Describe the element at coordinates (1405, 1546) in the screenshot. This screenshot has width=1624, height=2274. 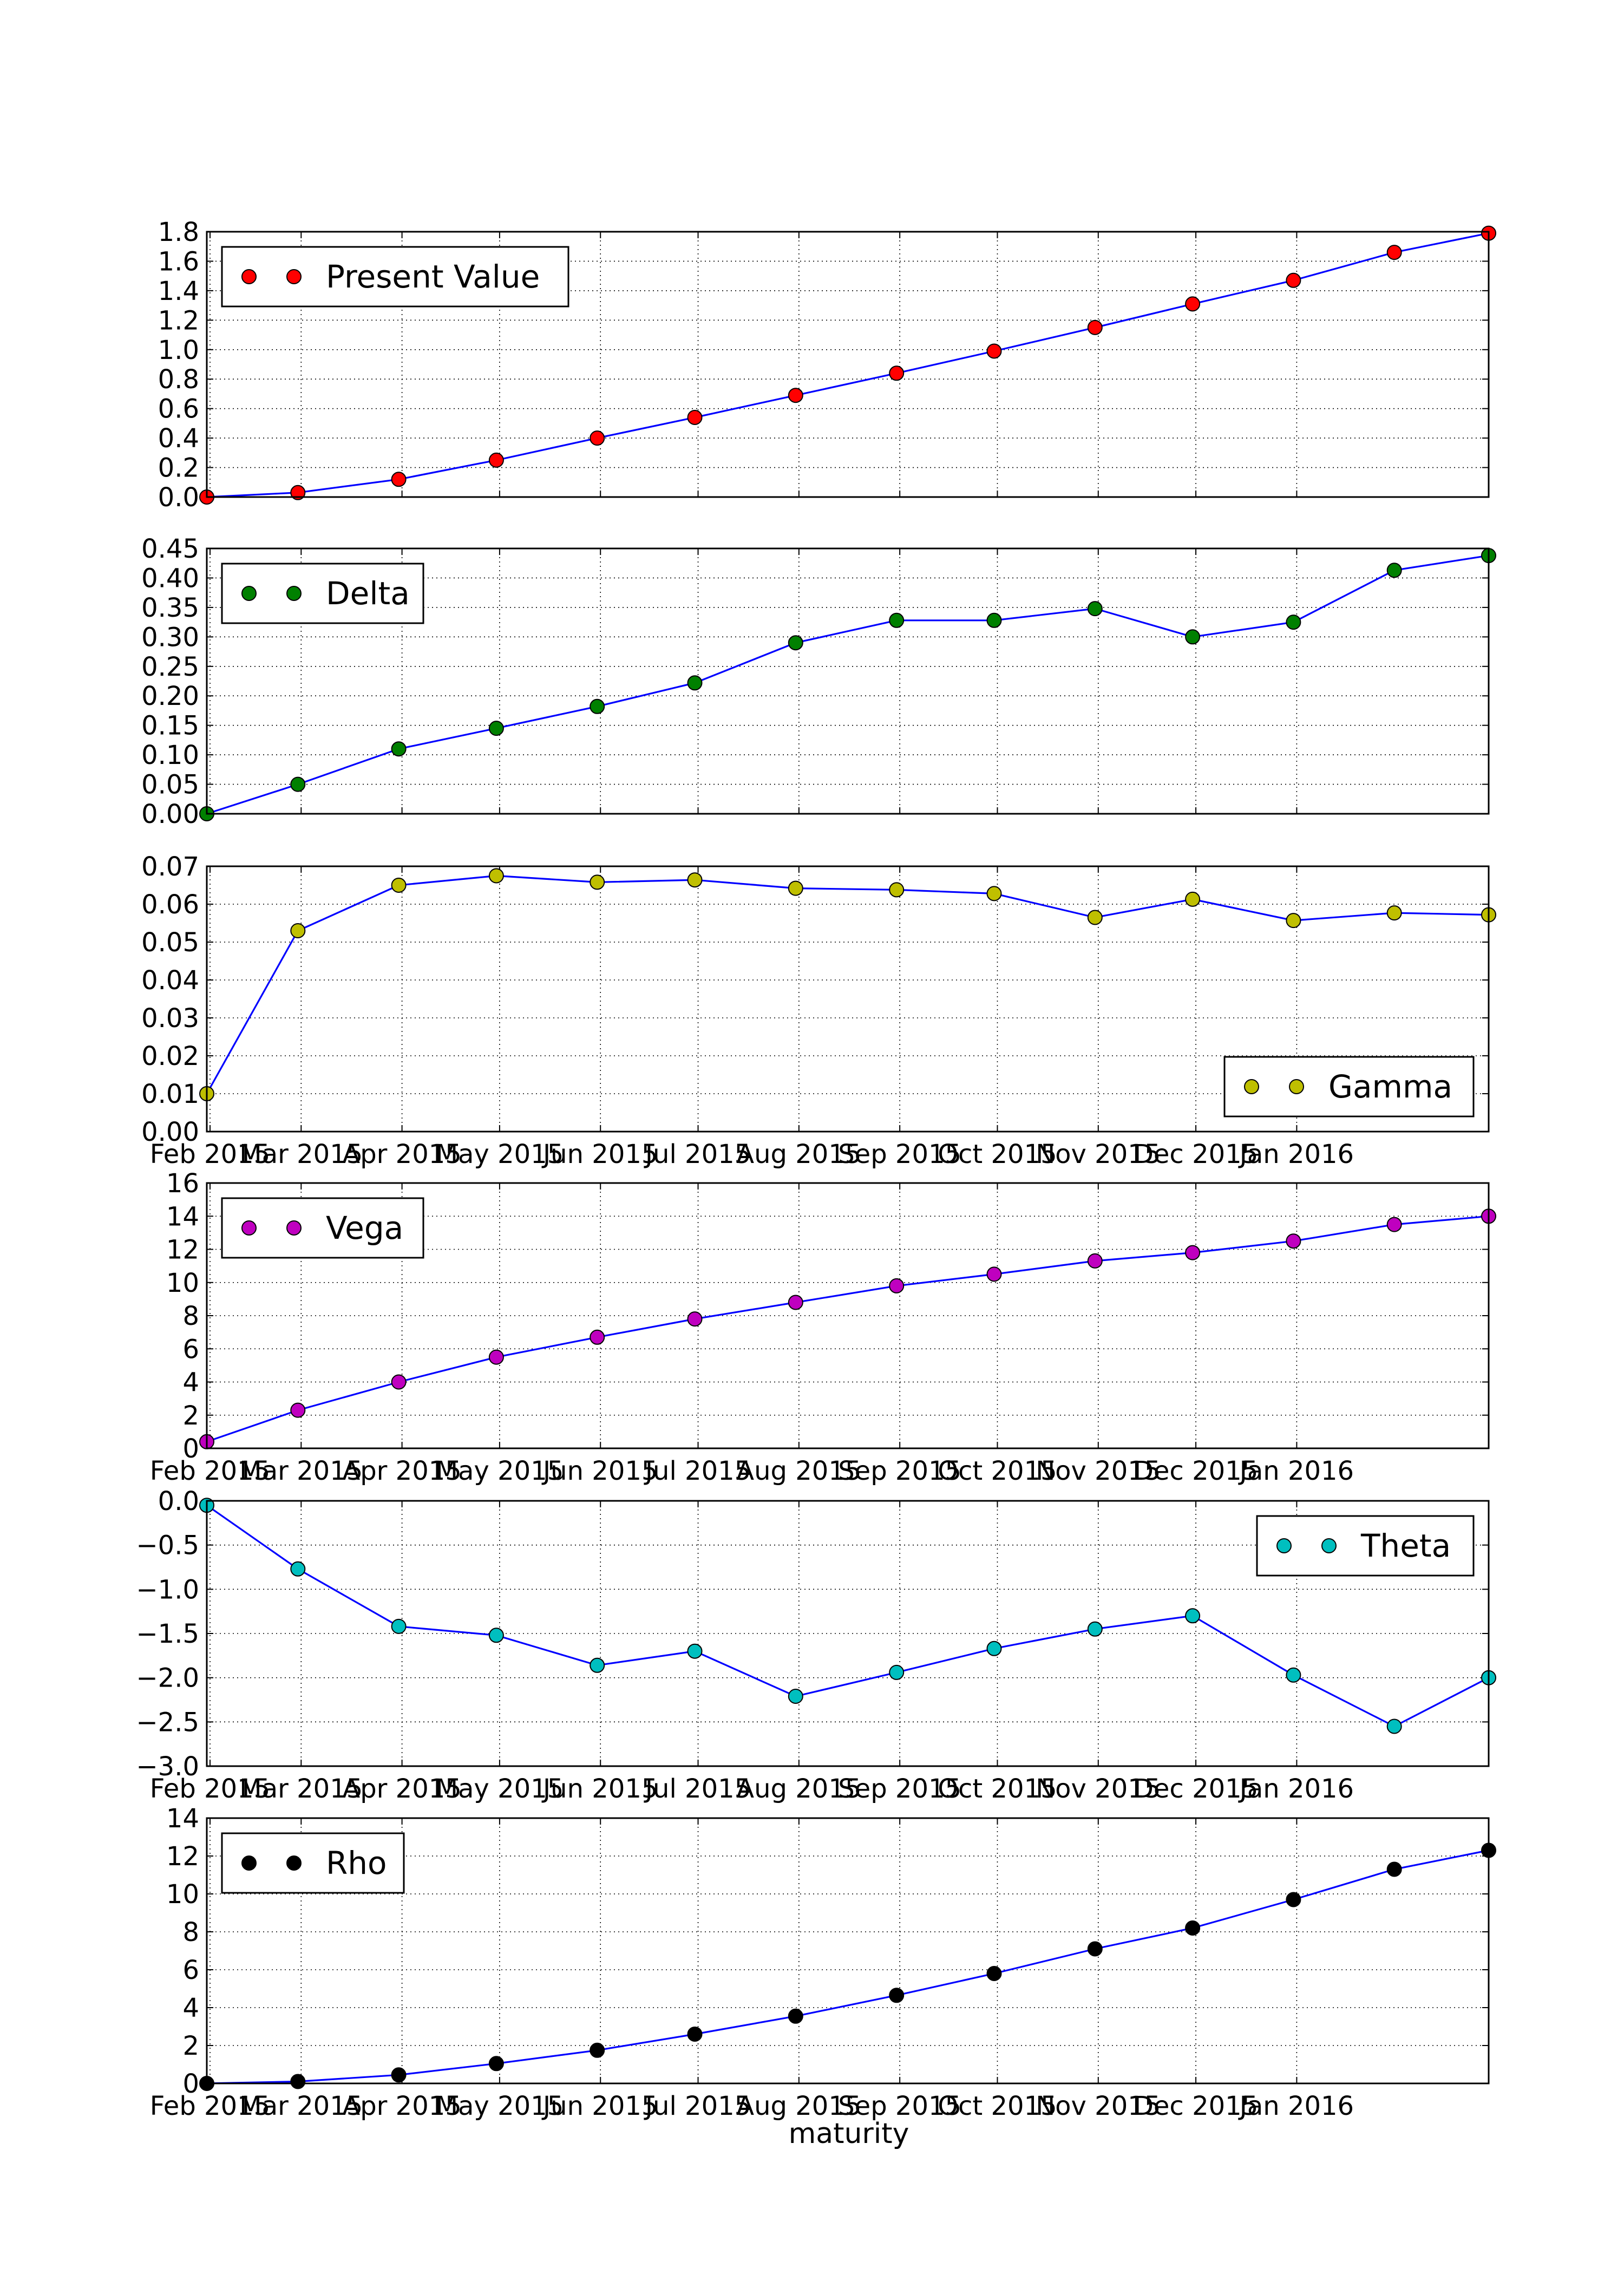
I see `legend-label: Theta` at that location.